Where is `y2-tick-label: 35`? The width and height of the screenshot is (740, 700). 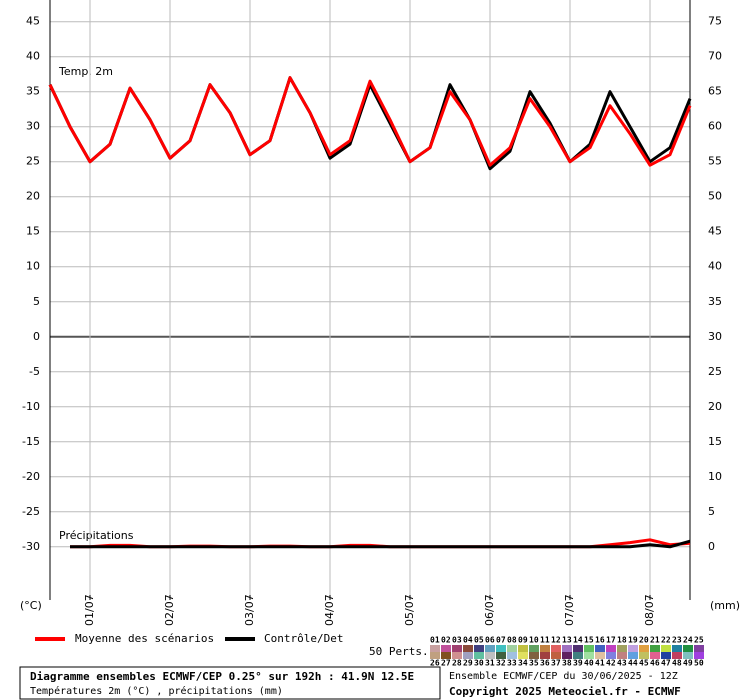
y2-tick-label: 35 is located at coordinates (715, 301).